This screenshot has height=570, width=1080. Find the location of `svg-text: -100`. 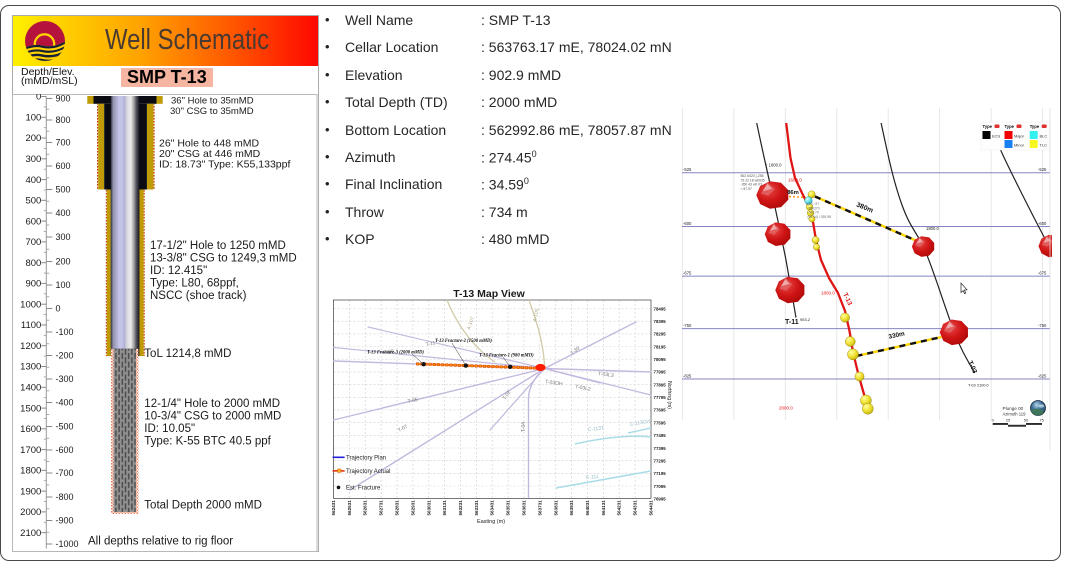

svg-text: -100 is located at coordinates (65, 332).